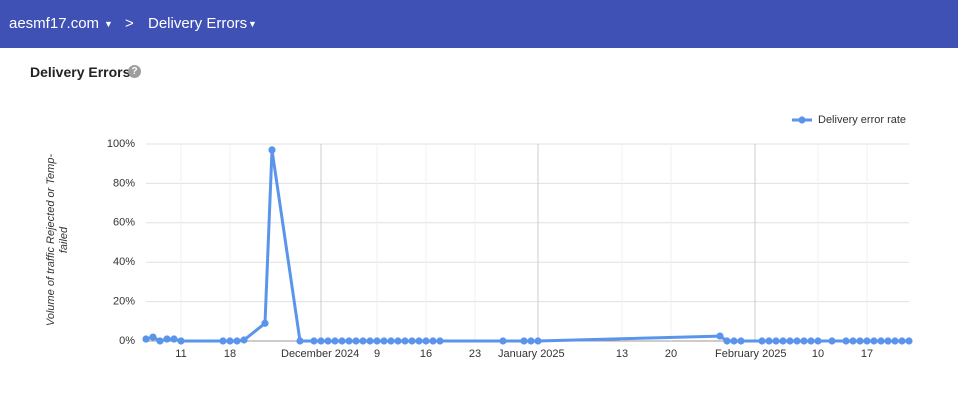  What do you see at coordinates (531, 354) in the screenshot?
I see `x-tick-label: January 2025` at bounding box center [531, 354].